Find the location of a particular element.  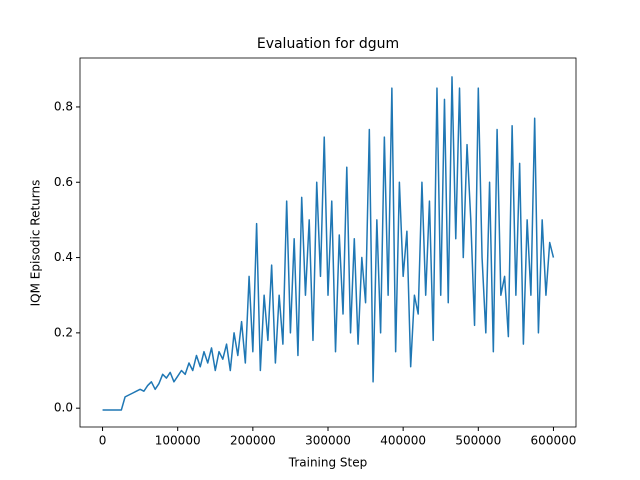

y-tick-label: 0.2 is located at coordinates (63, 332).